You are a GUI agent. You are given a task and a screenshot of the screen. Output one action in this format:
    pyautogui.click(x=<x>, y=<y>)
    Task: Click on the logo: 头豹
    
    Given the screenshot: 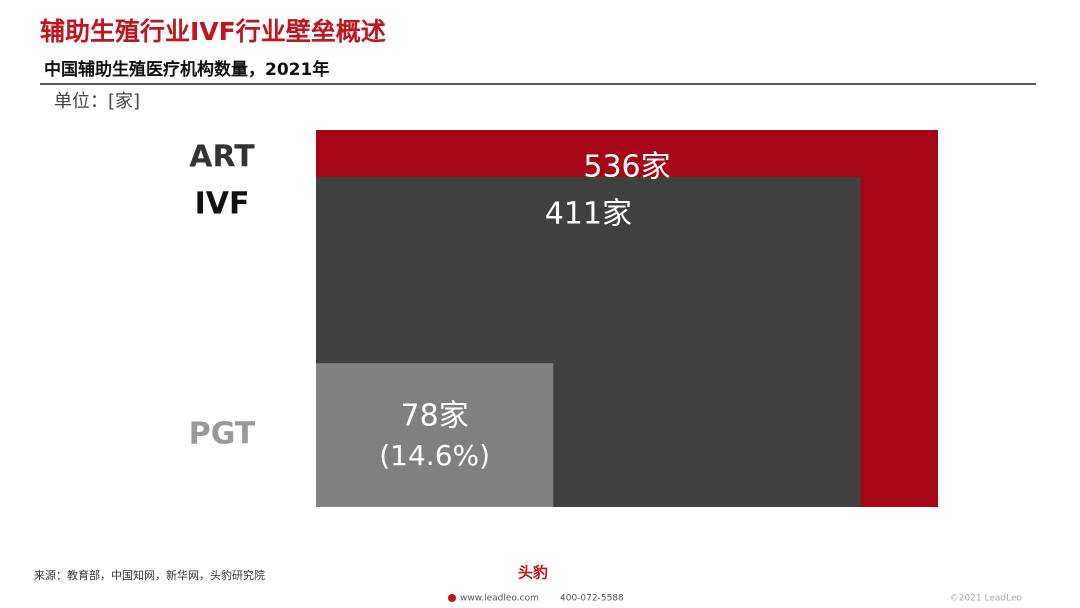 What is the action you would take?
    pyautogui.click(x=533, y=573)
    